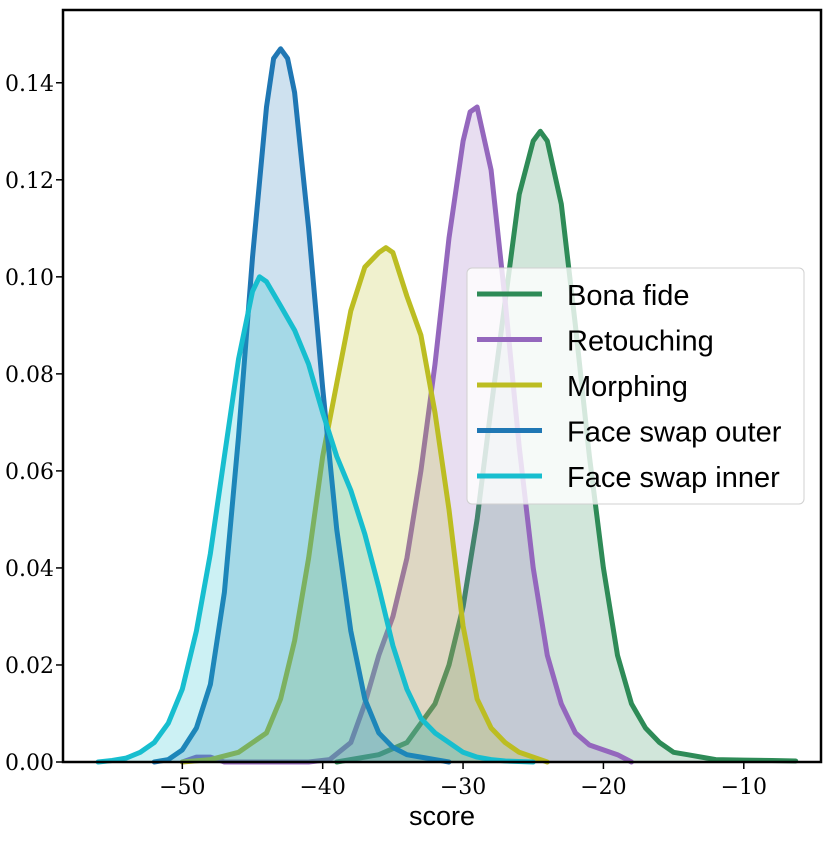 The width and height of the screenshot is (831, 841). I want to click on legend-box, so click(635, 386).